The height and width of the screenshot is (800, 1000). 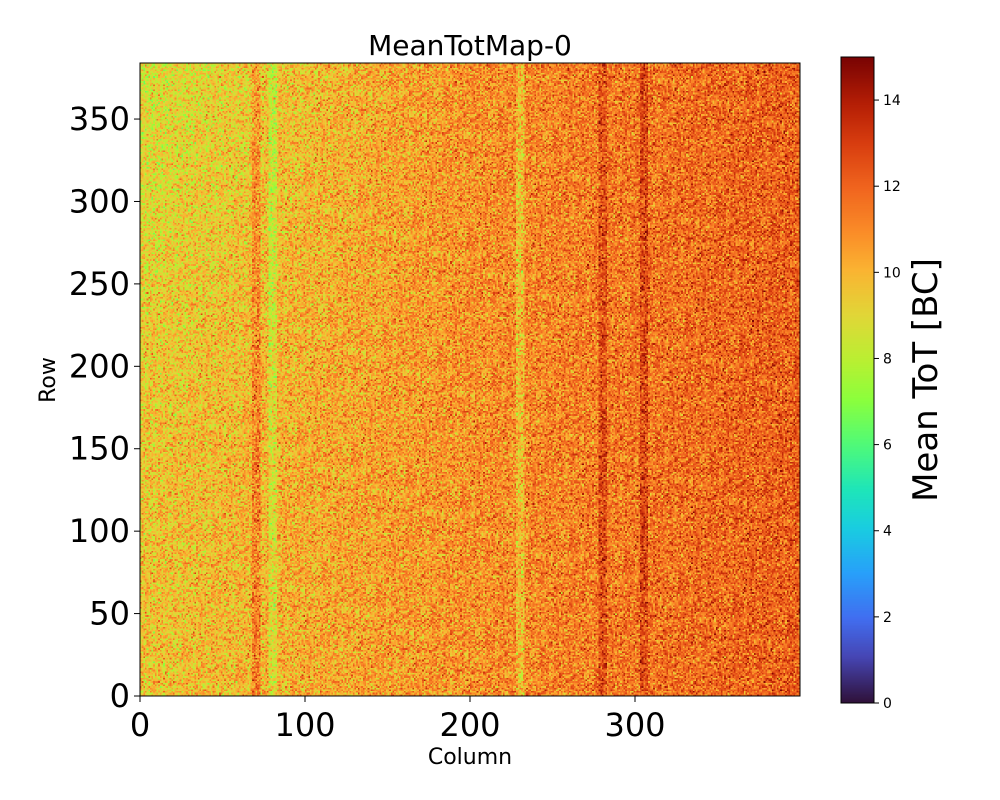 I want to click on y-tick-label: 0, so click(x=120, y=696).